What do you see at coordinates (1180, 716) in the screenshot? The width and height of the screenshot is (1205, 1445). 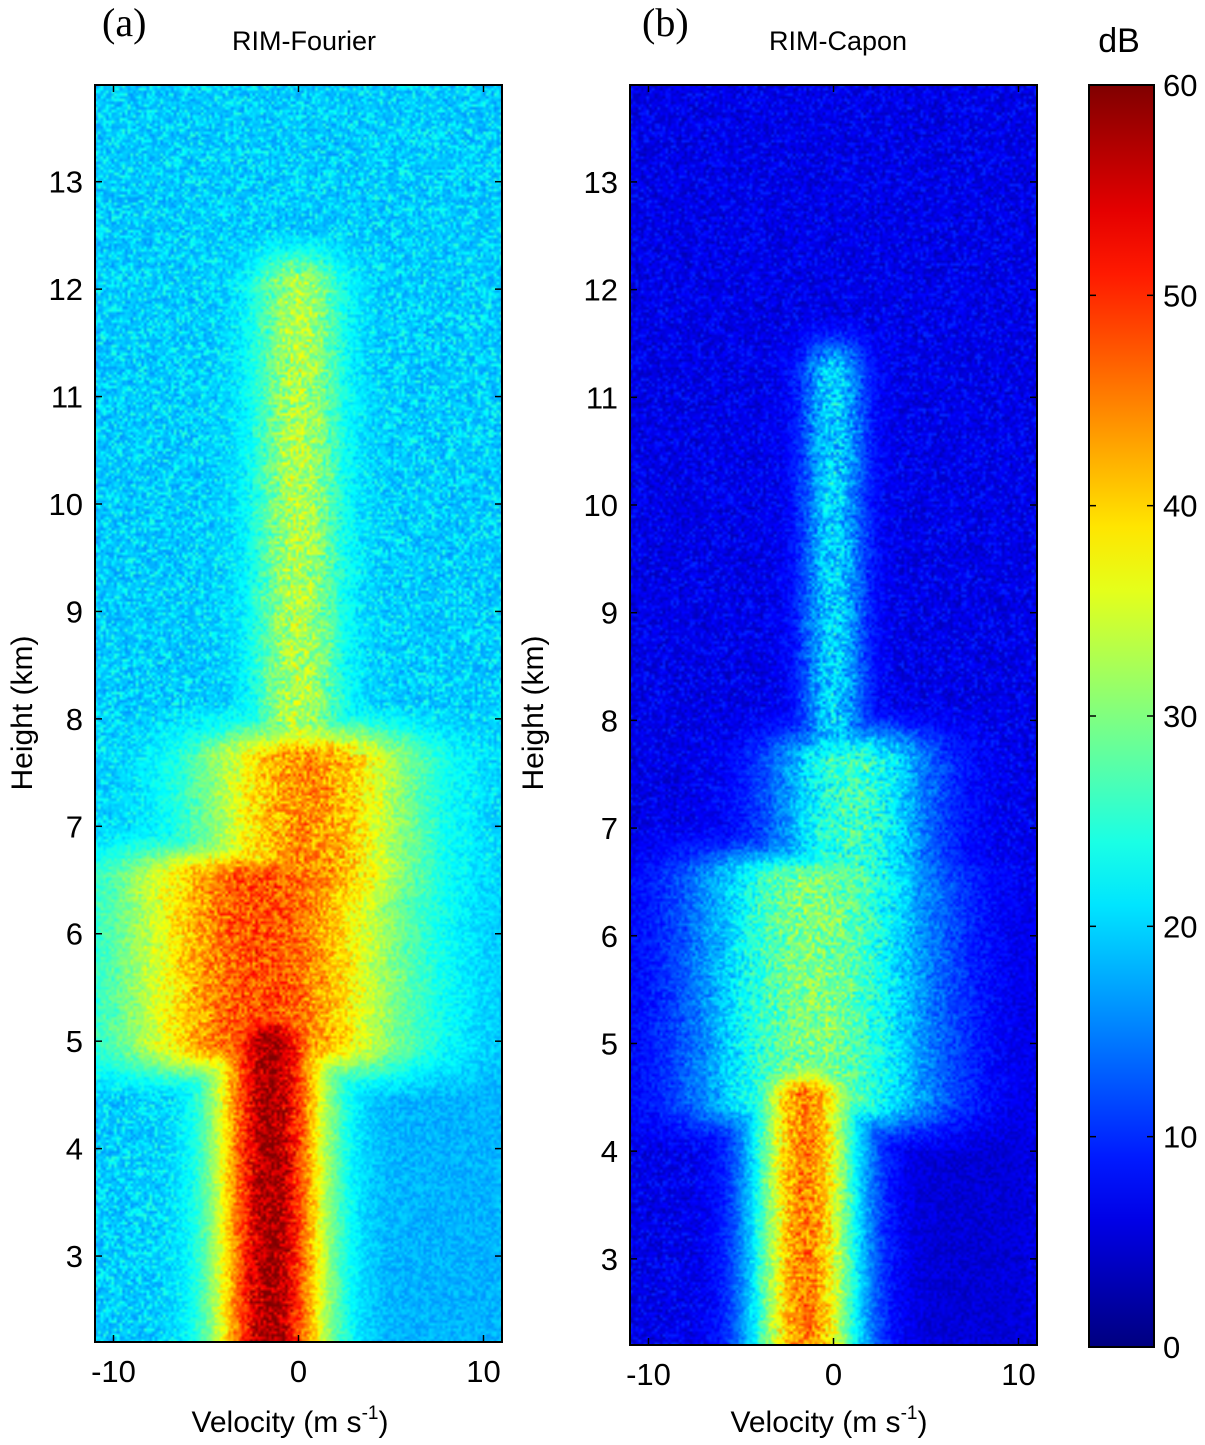 I see `colorbar-tick-label: 30` at bounding box center [1180, 716].